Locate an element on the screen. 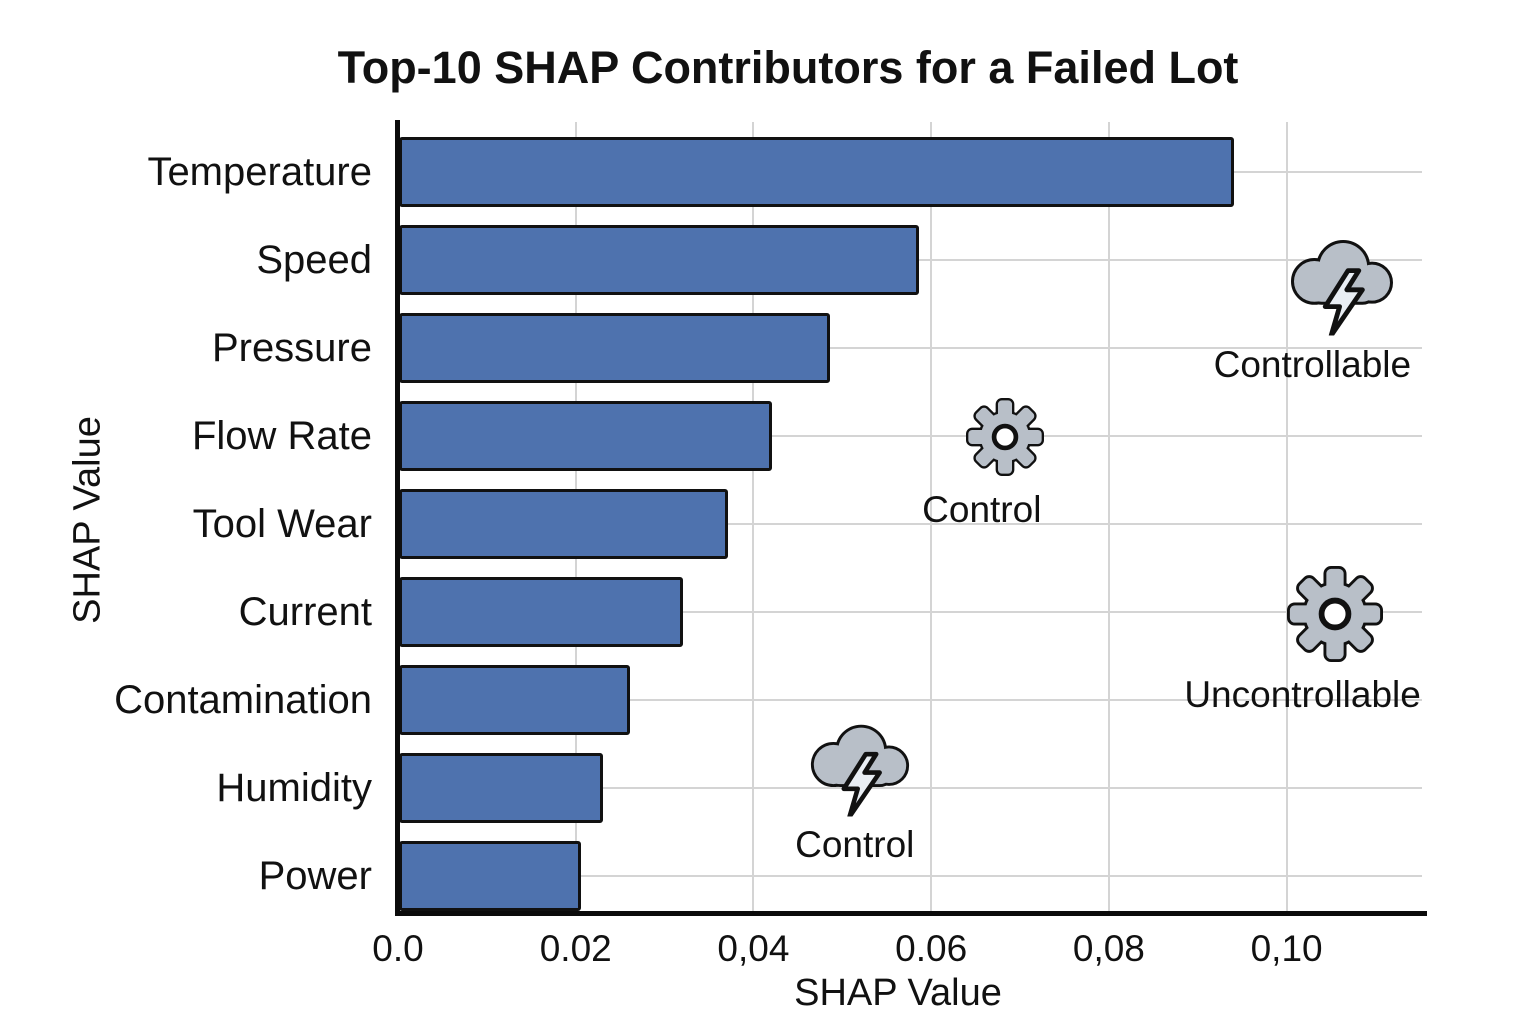 This screenshot has height=1024, width=1536. y-tick-label: Power is located at coordinates (315, 876).